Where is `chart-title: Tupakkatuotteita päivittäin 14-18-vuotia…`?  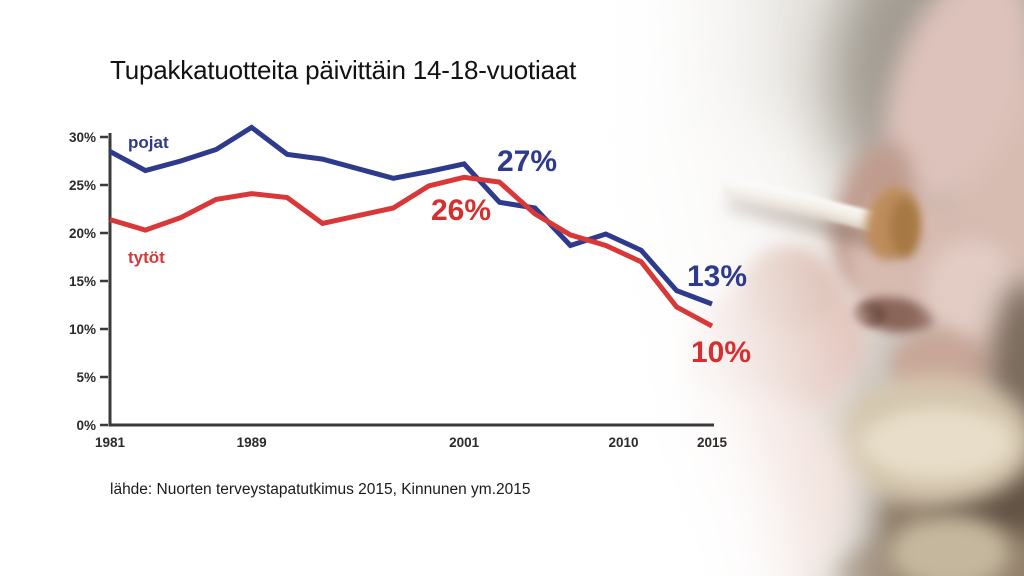
chart-title: Tupakkatuotteita päivittäin 14-18-vuotia… is located at coordinates (343, 70).